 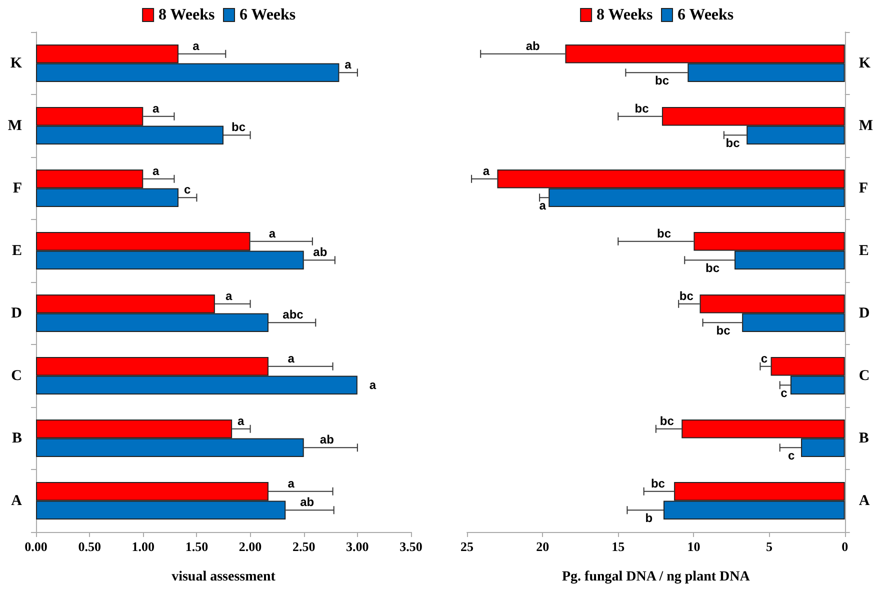 I want to click on x-tick-label: 25, so click(x=467, y=546).